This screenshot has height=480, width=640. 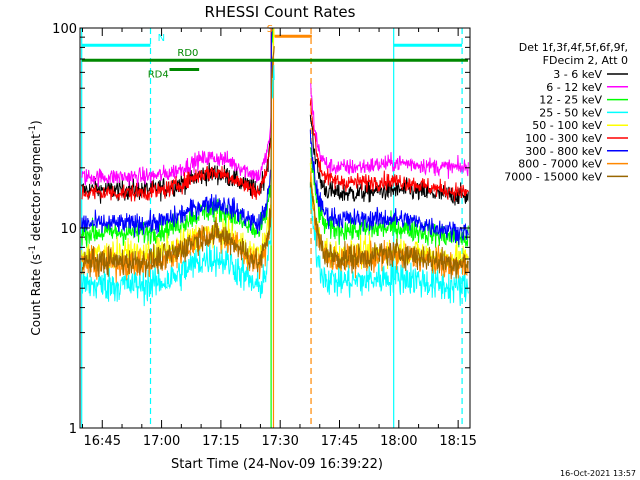 What do you see at coordinates (161, 441) in the screenshot?
I see `x-tick-label: 17:00` at bounding box center [161, 441].